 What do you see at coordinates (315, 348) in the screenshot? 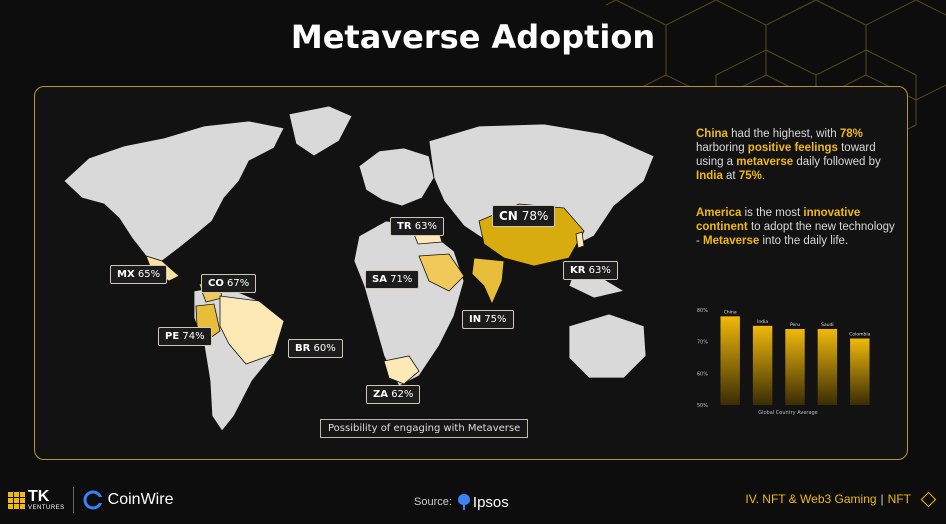
I see `map-label-br: BR 60%` at bounding box center [315, 348].